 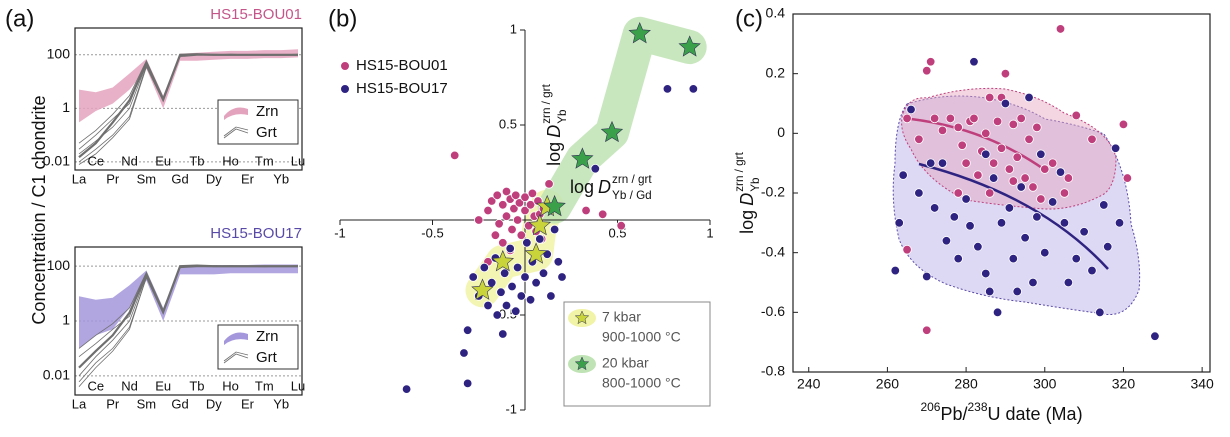 What do you see at coordinates (39, 209) in the screenshot?
I see `y-axis-label: Concentration / C1 chondrite` at bounding box center [39, 209].